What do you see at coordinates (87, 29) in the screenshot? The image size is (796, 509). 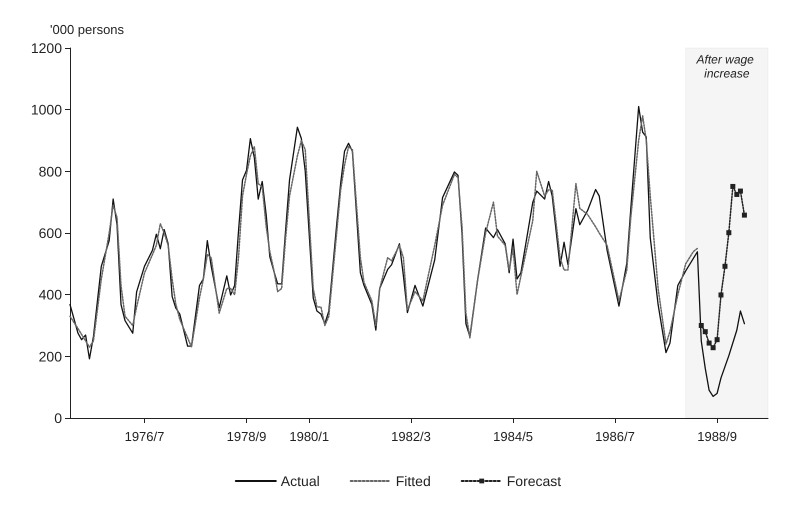 I see `y-axis-title: '000 persons` at bounding box center [87, 29].